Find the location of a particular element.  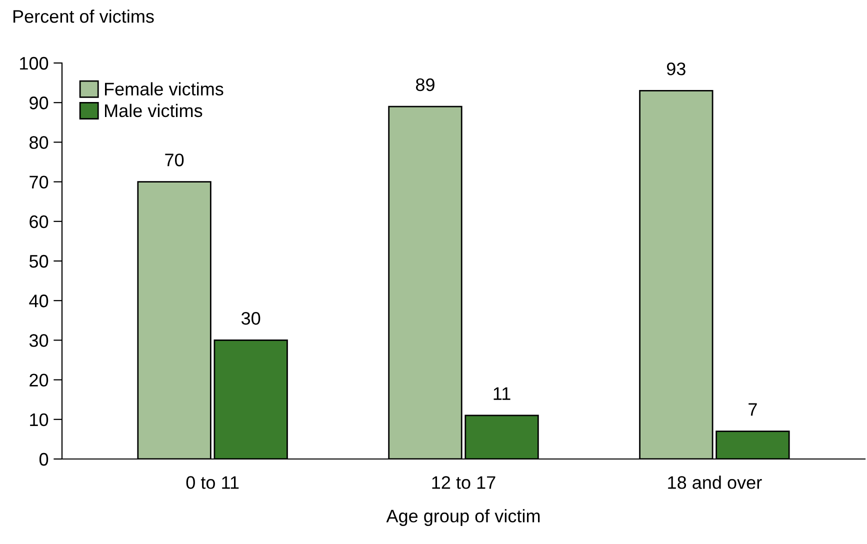

data-label: 93 is located at coordinates (676, 69).